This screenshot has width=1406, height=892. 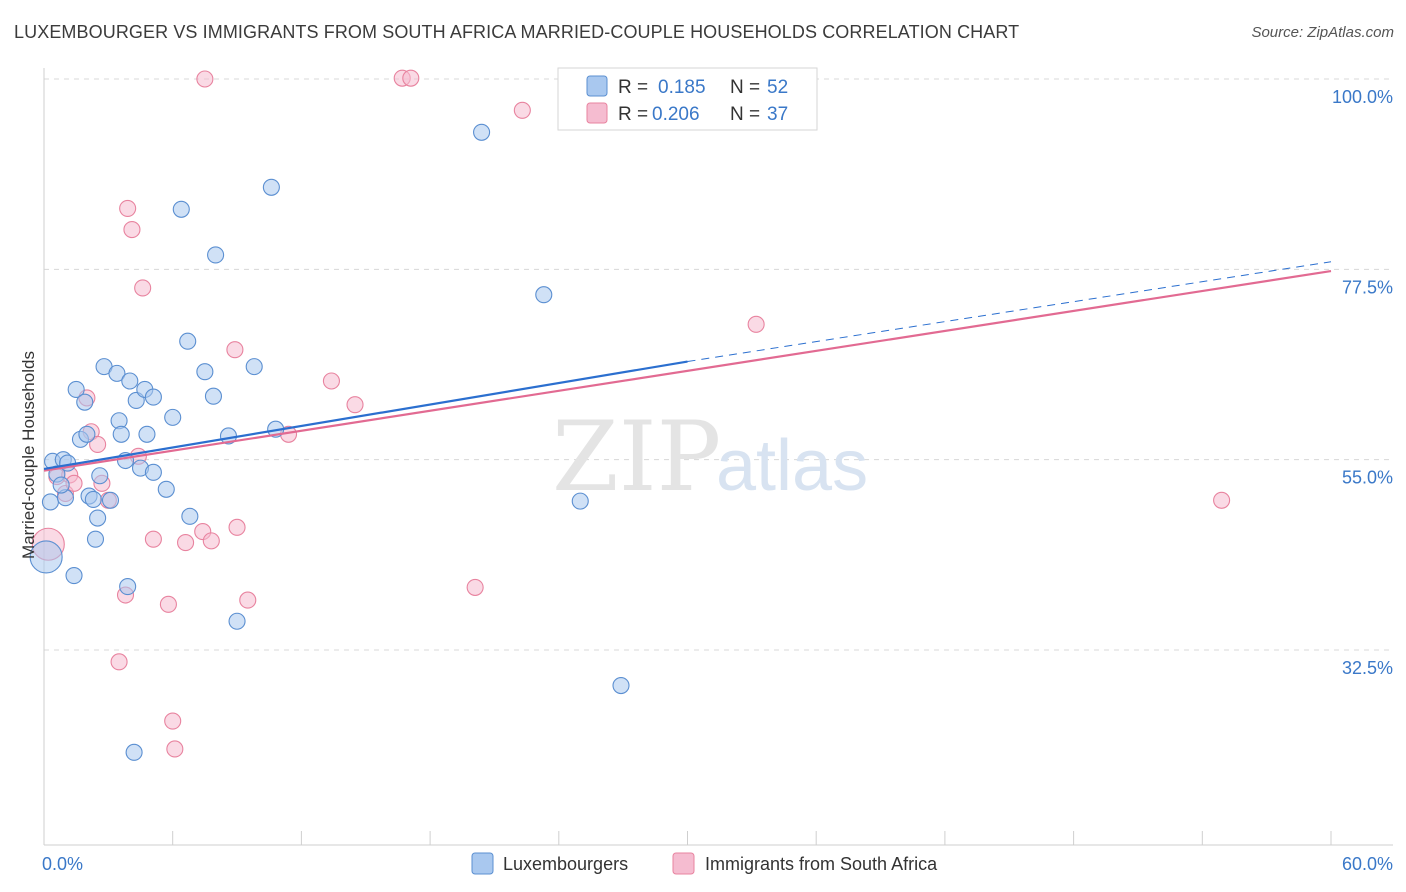 I want to click on source-label: Source: ZipAtlas.com, so click(x=1322, y=32).